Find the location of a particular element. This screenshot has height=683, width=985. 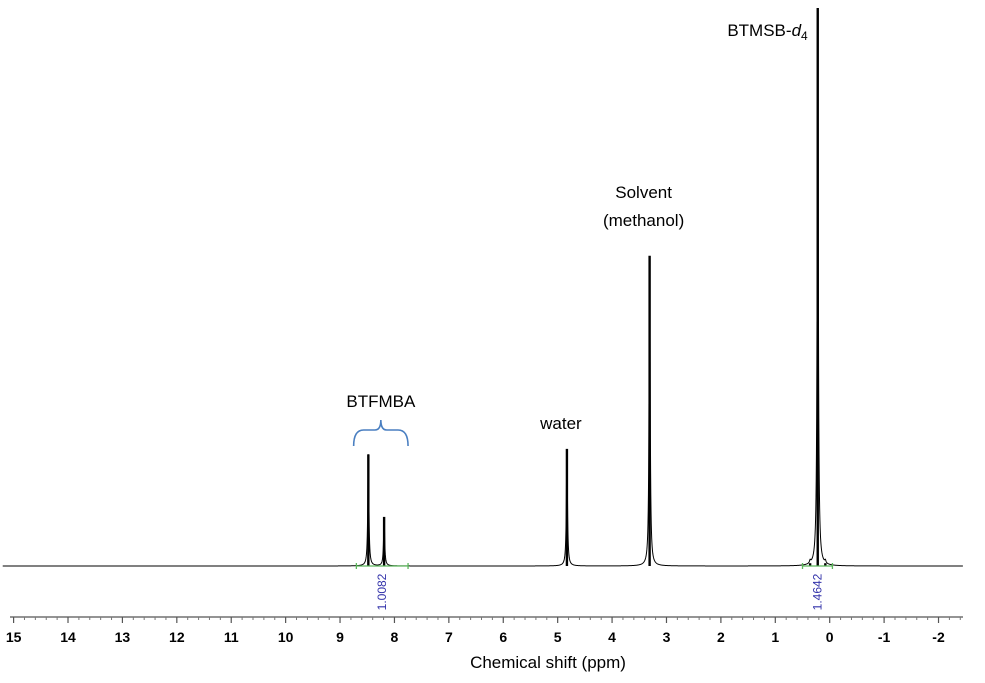

annotation-btmsb: BTMSB-d4 is located at coordinates (767, 32).